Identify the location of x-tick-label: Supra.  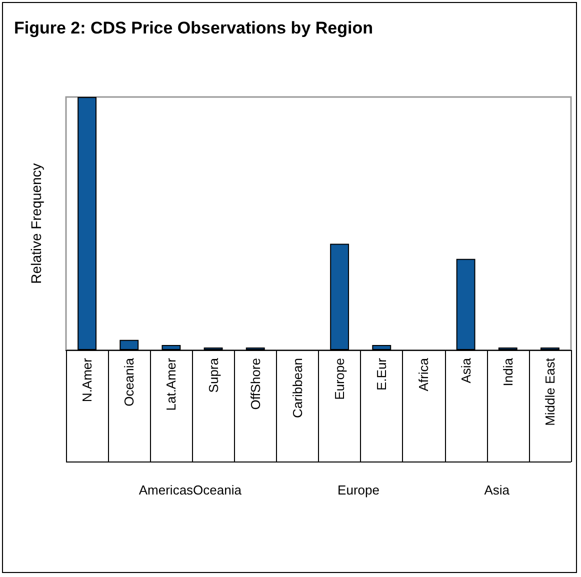
(213, 375).